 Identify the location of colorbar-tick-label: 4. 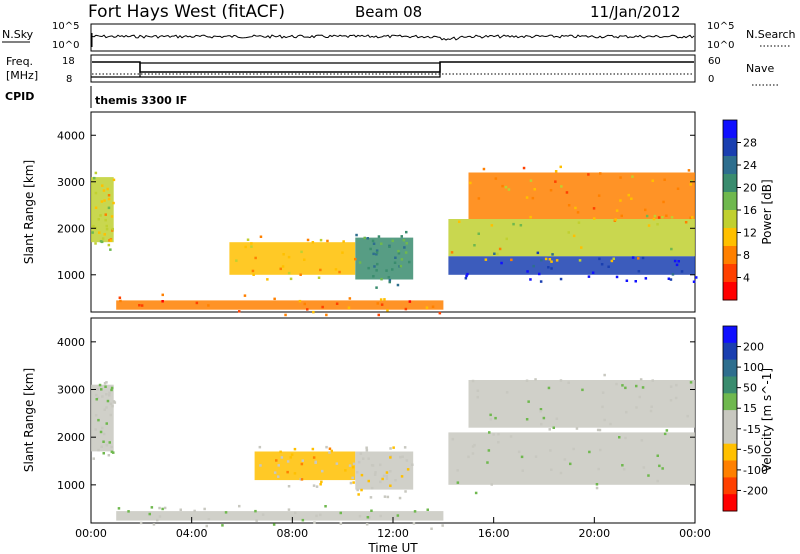
(746, 278).